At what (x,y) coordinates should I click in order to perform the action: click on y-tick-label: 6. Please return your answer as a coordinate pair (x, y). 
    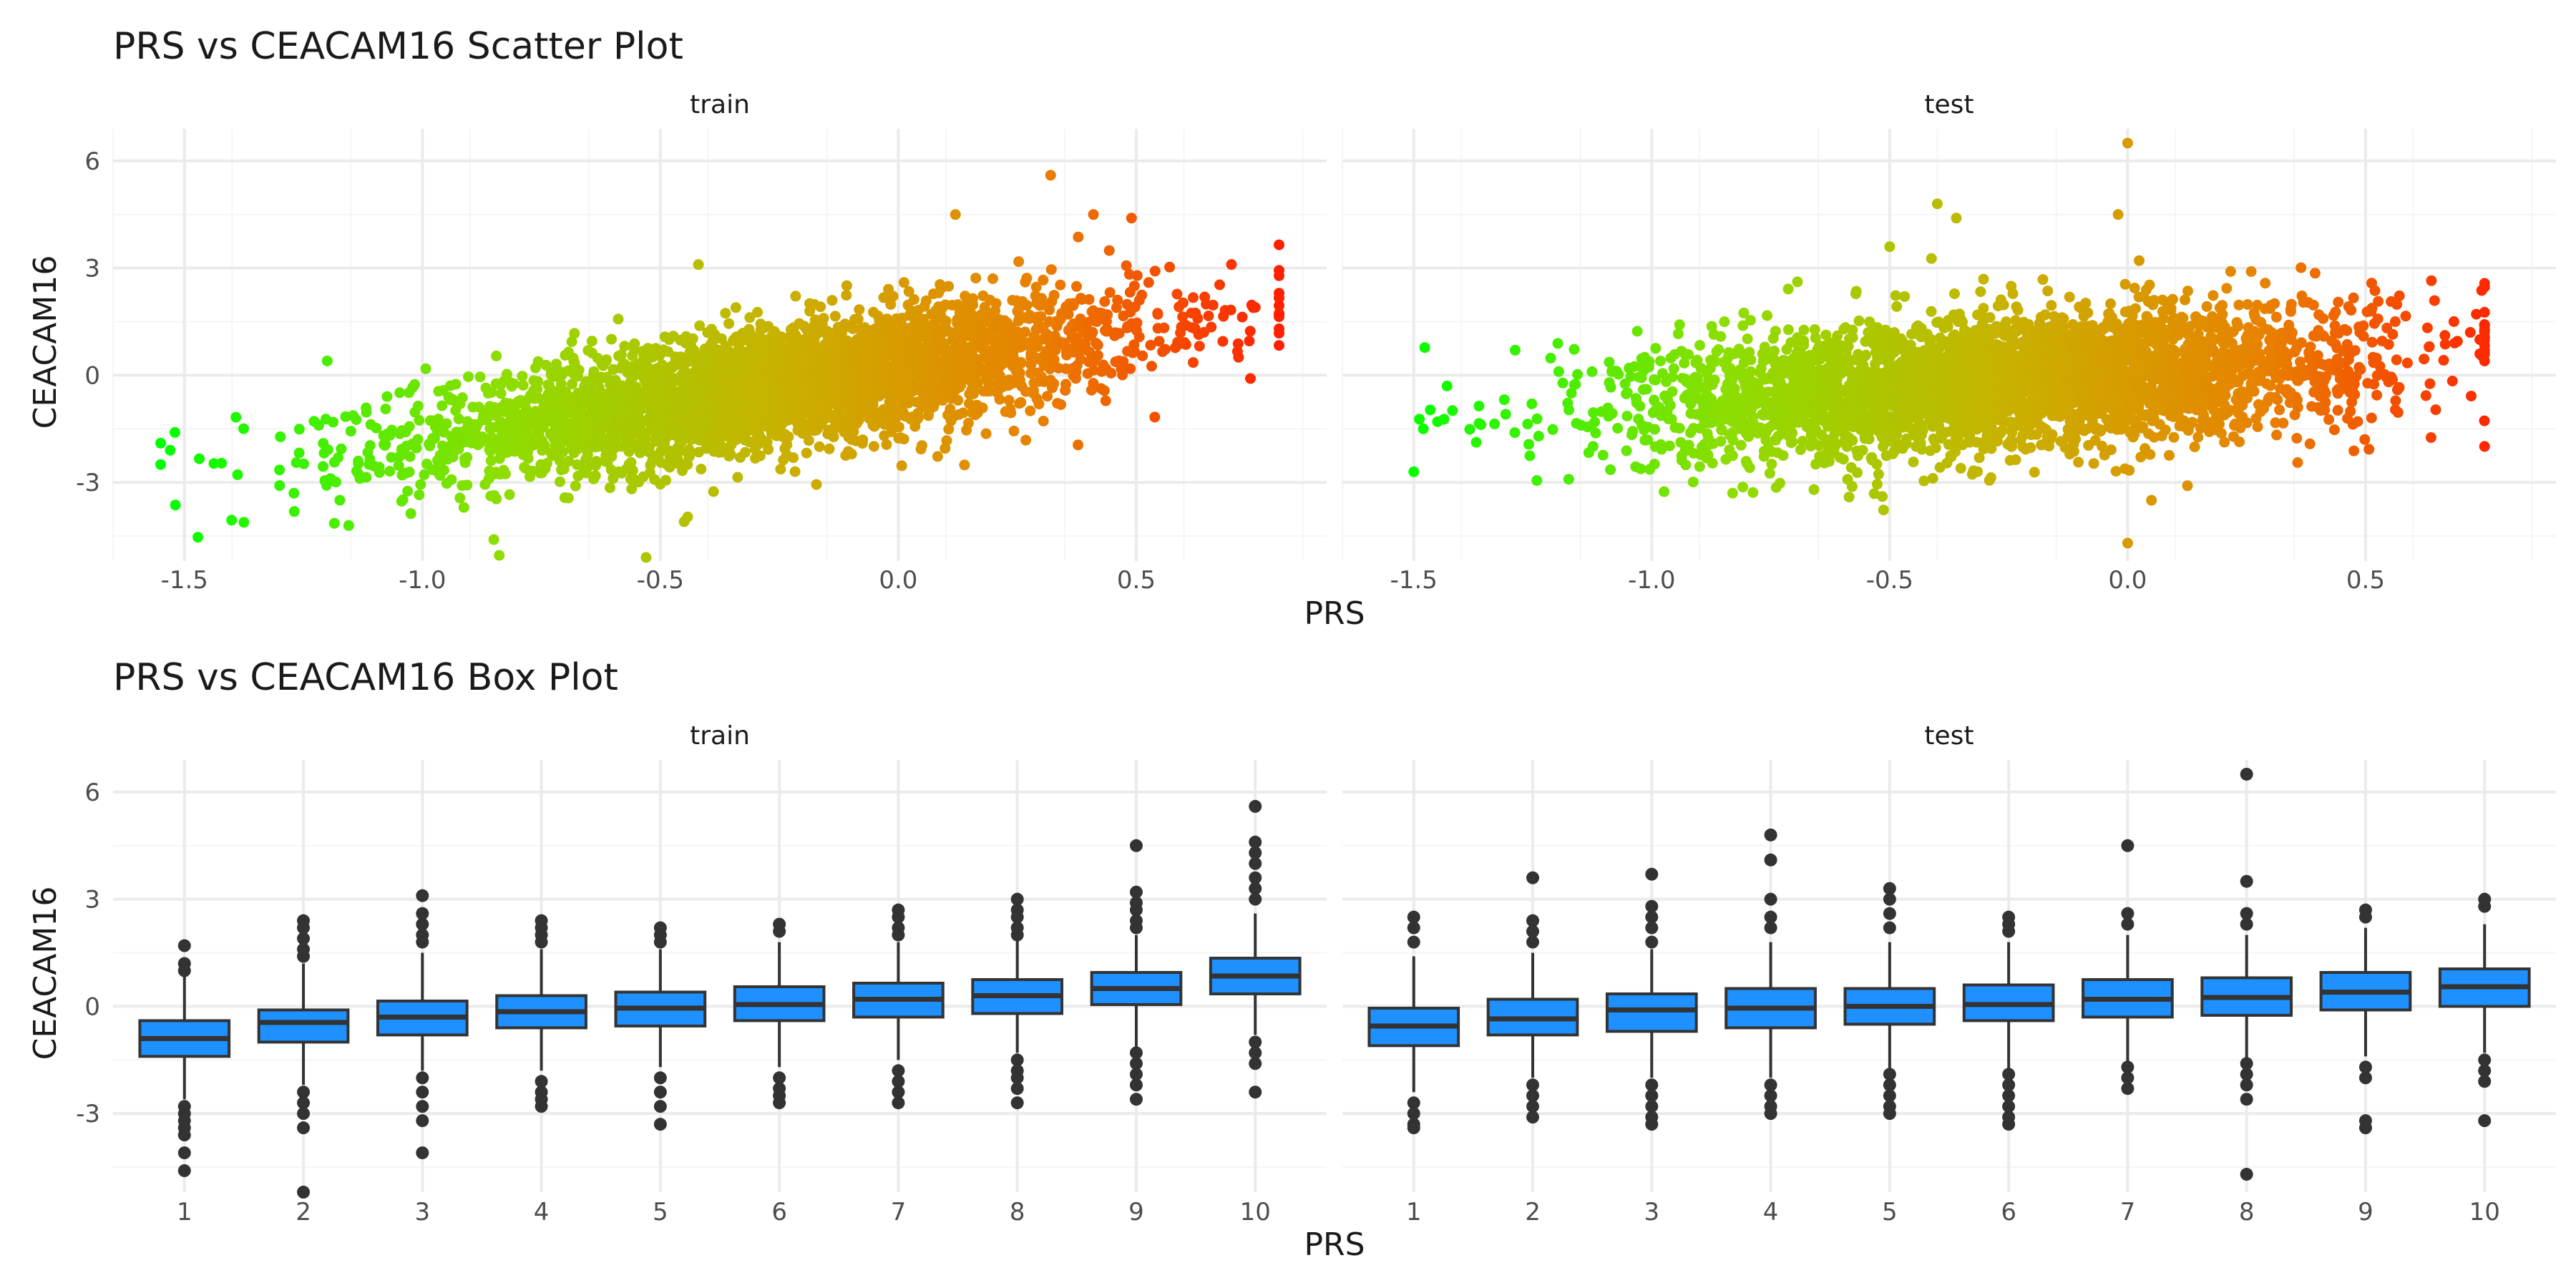
    Looking at the image, I should click on (92, 161).